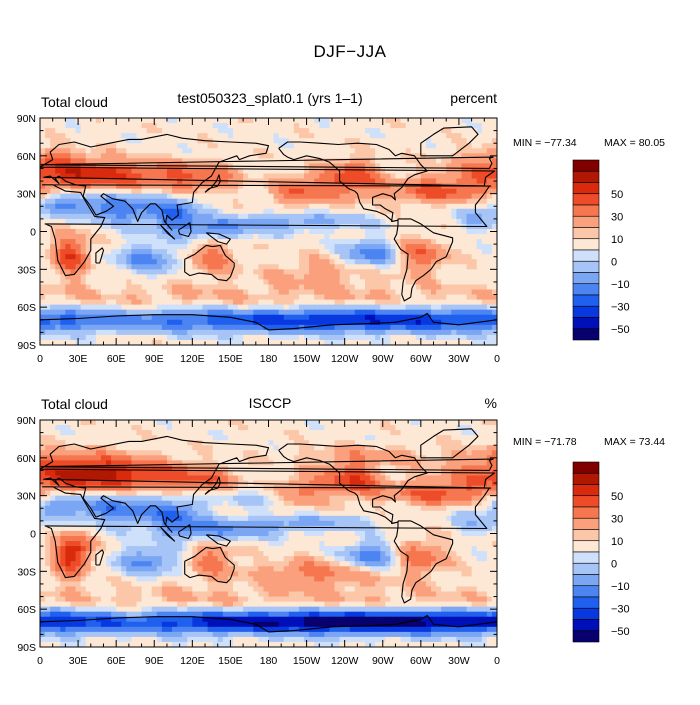 This screenshot has width=700, height=705. What do you see at coordinates (33, 233) in the screenshot?
I see `y-tick-label: 0` at bounding box center [33, 233].